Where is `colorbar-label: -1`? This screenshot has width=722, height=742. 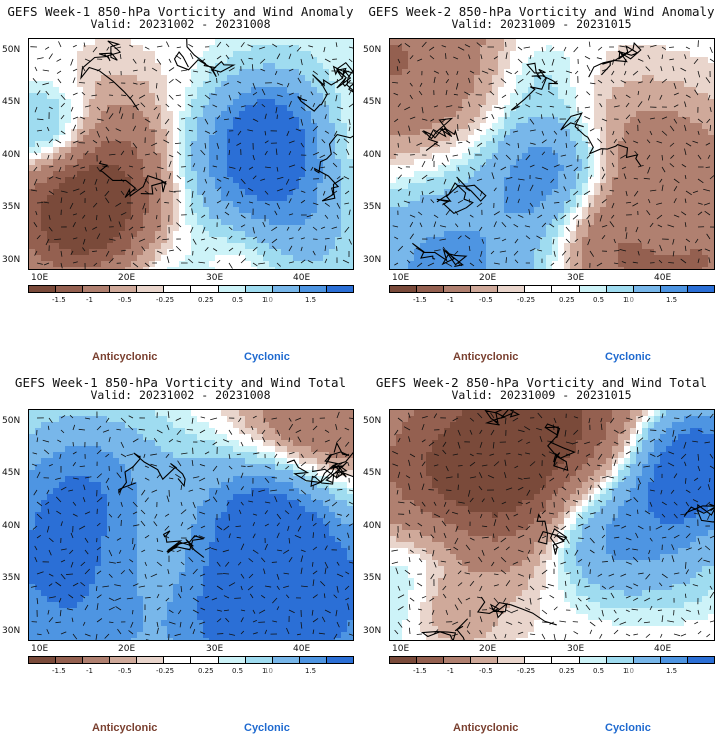
colorbar-label: -1 is located at coordinates (89, 671).